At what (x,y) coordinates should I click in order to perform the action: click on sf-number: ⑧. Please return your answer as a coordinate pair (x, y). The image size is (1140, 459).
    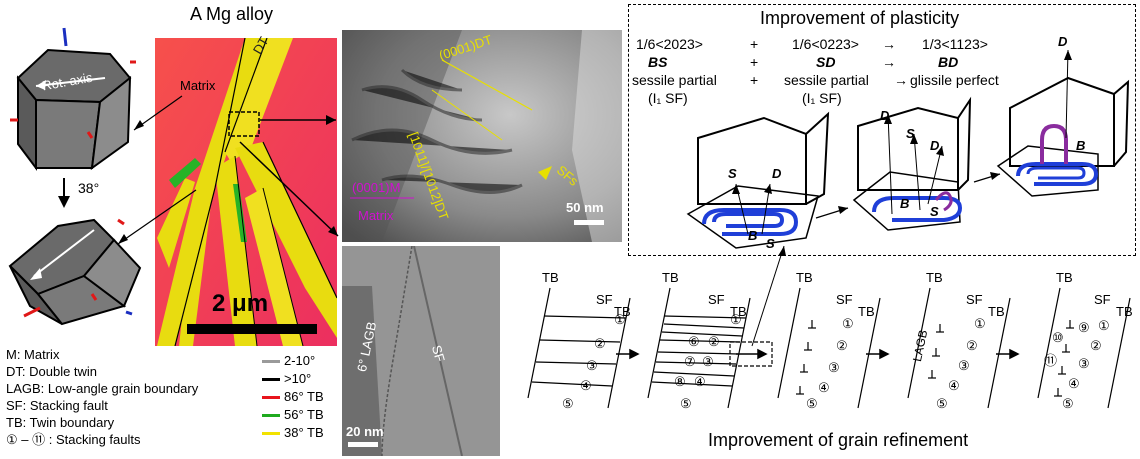
    Looking at the image, I should click on (680, 381).